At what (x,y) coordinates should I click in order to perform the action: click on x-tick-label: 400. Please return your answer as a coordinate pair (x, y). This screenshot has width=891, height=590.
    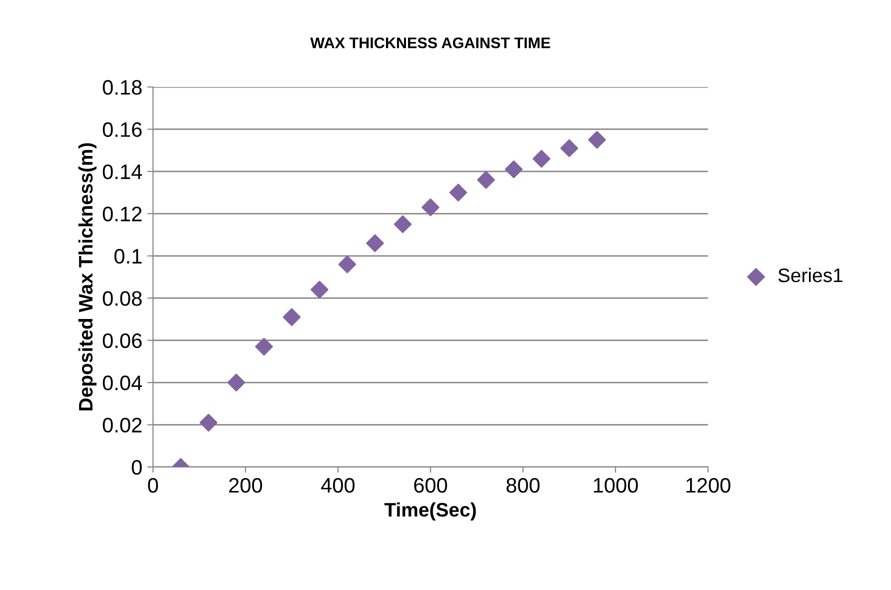
    Looking at the image, I should click on (338, 485).